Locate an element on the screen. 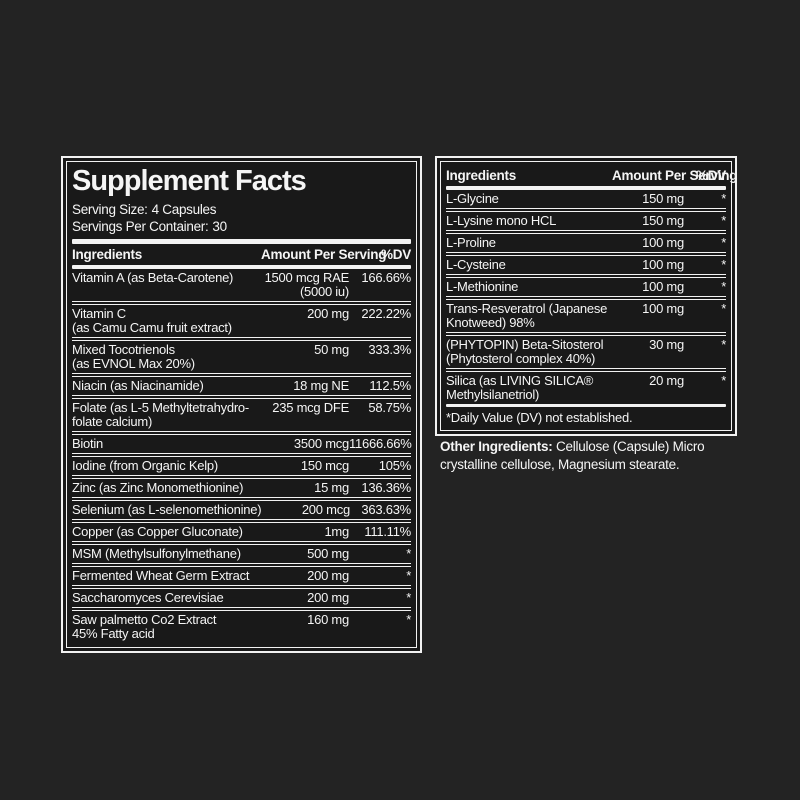 This screenshot has width=800, height=800. ingredient-dv: 58.75% is located at coordinates (389, 408).